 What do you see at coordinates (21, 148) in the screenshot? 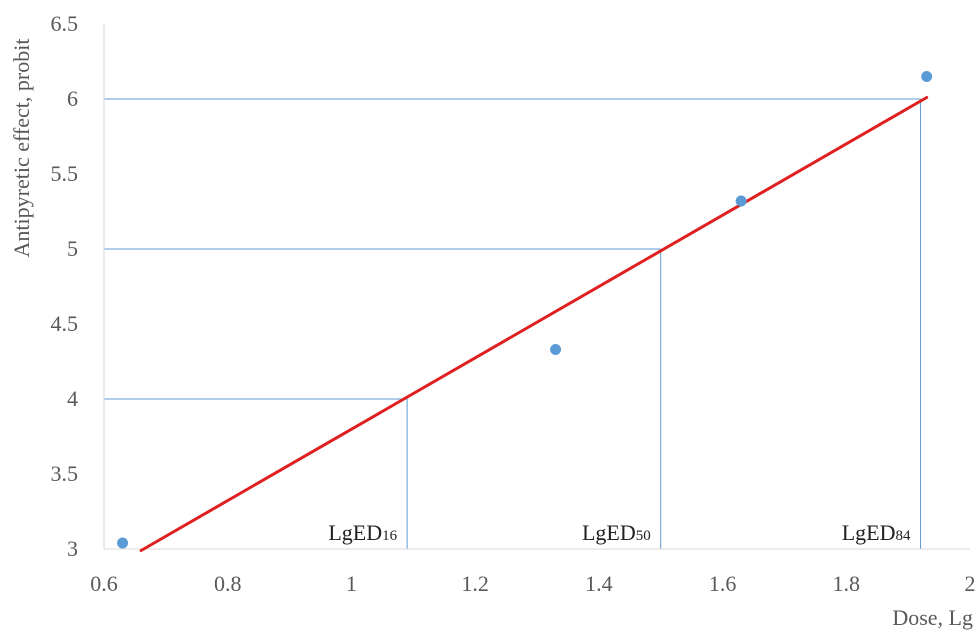
I see `y-axis-title: Antipyretic effect, probit` at bounding box center [21, 148].